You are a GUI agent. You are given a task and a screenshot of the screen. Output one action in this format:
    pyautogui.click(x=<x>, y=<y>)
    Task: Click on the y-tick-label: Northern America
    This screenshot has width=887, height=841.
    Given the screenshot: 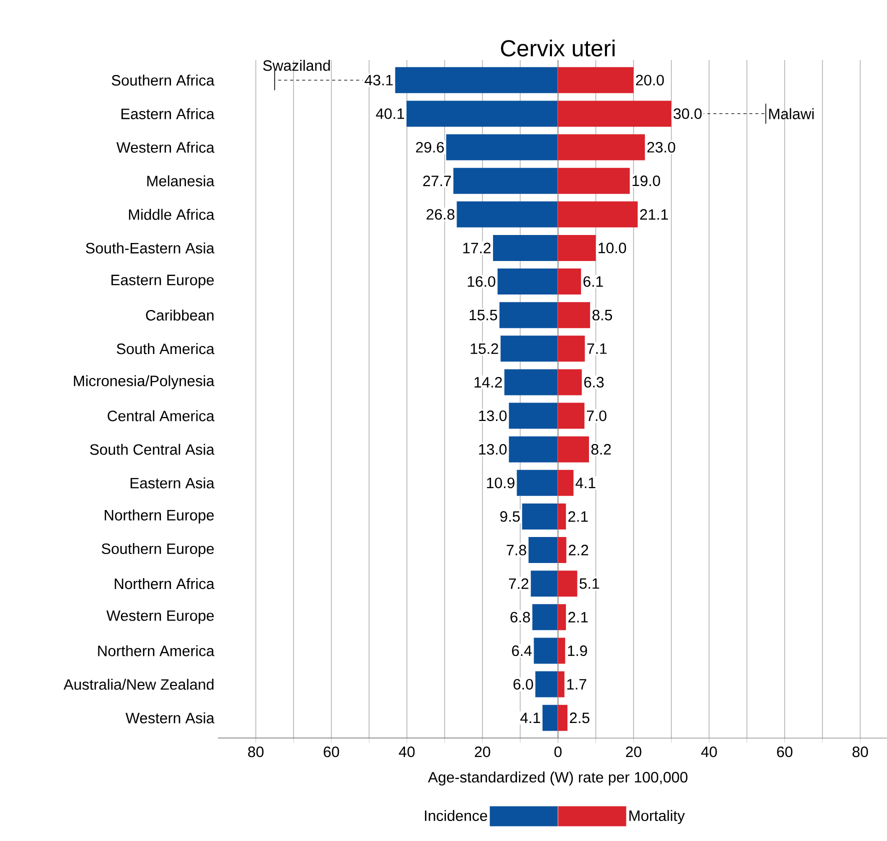 What is the action you would take?
    pyautogui.click(x=156, y=650)
    